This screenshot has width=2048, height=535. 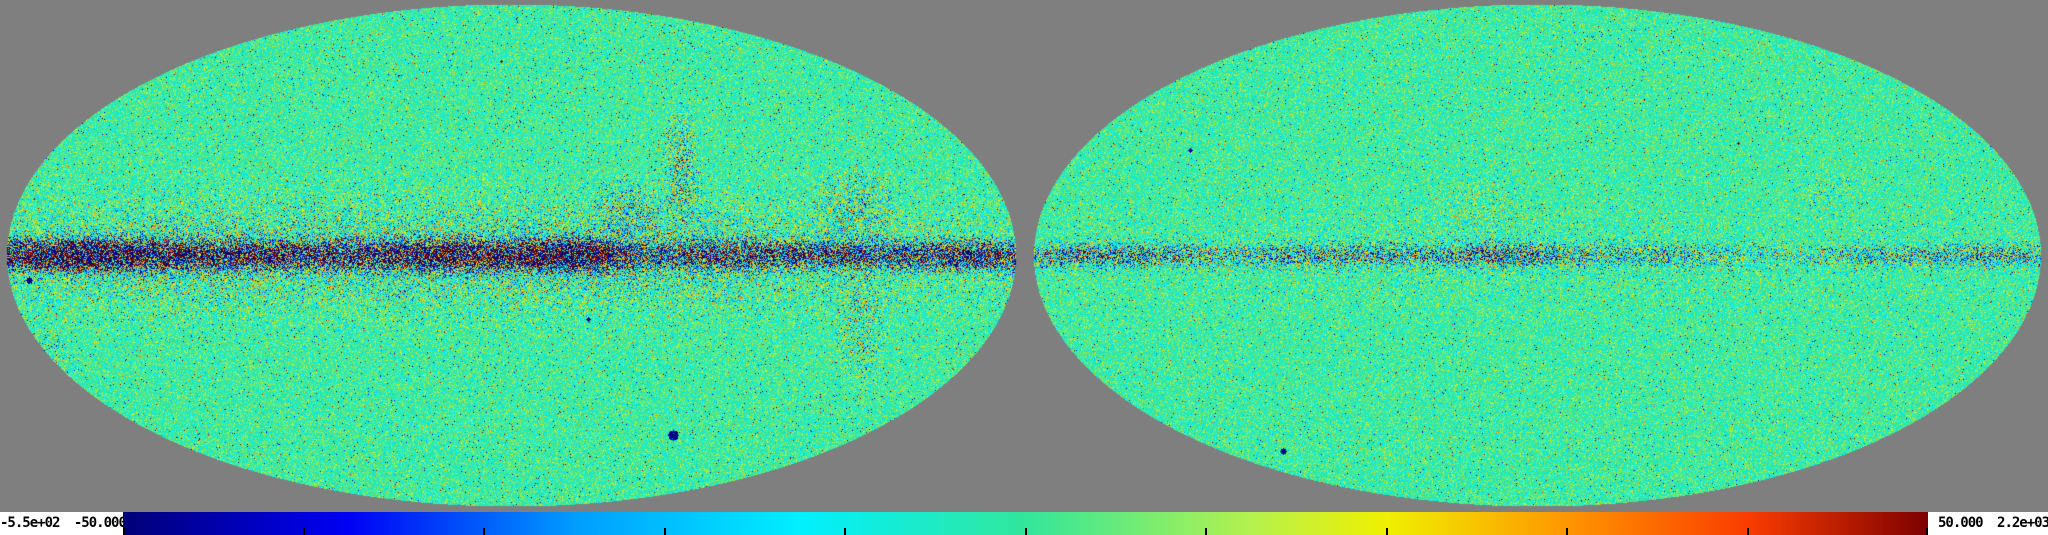 I want to click on colorbar-min-labels: -5.5e+02 -50.000, so click(x=61, y=523).